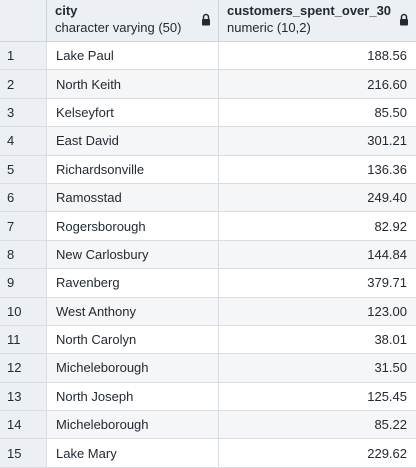 This screenshot has height=468, width=416. What do you see at coordinates (269, 27) in the screenshot?
I see `column-type: numeric (10,2)` at bounding box center [269, 27].